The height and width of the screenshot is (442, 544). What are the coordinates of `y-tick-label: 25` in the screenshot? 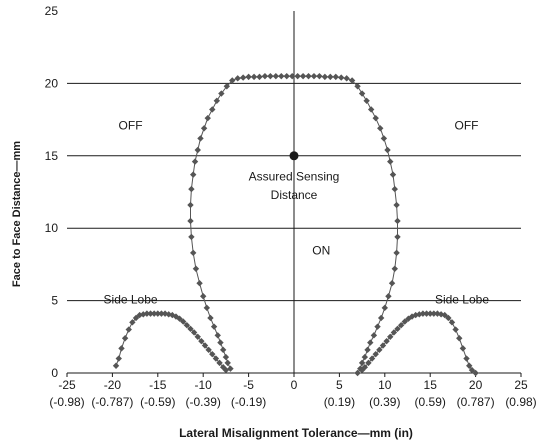 It's located at (52, 11).